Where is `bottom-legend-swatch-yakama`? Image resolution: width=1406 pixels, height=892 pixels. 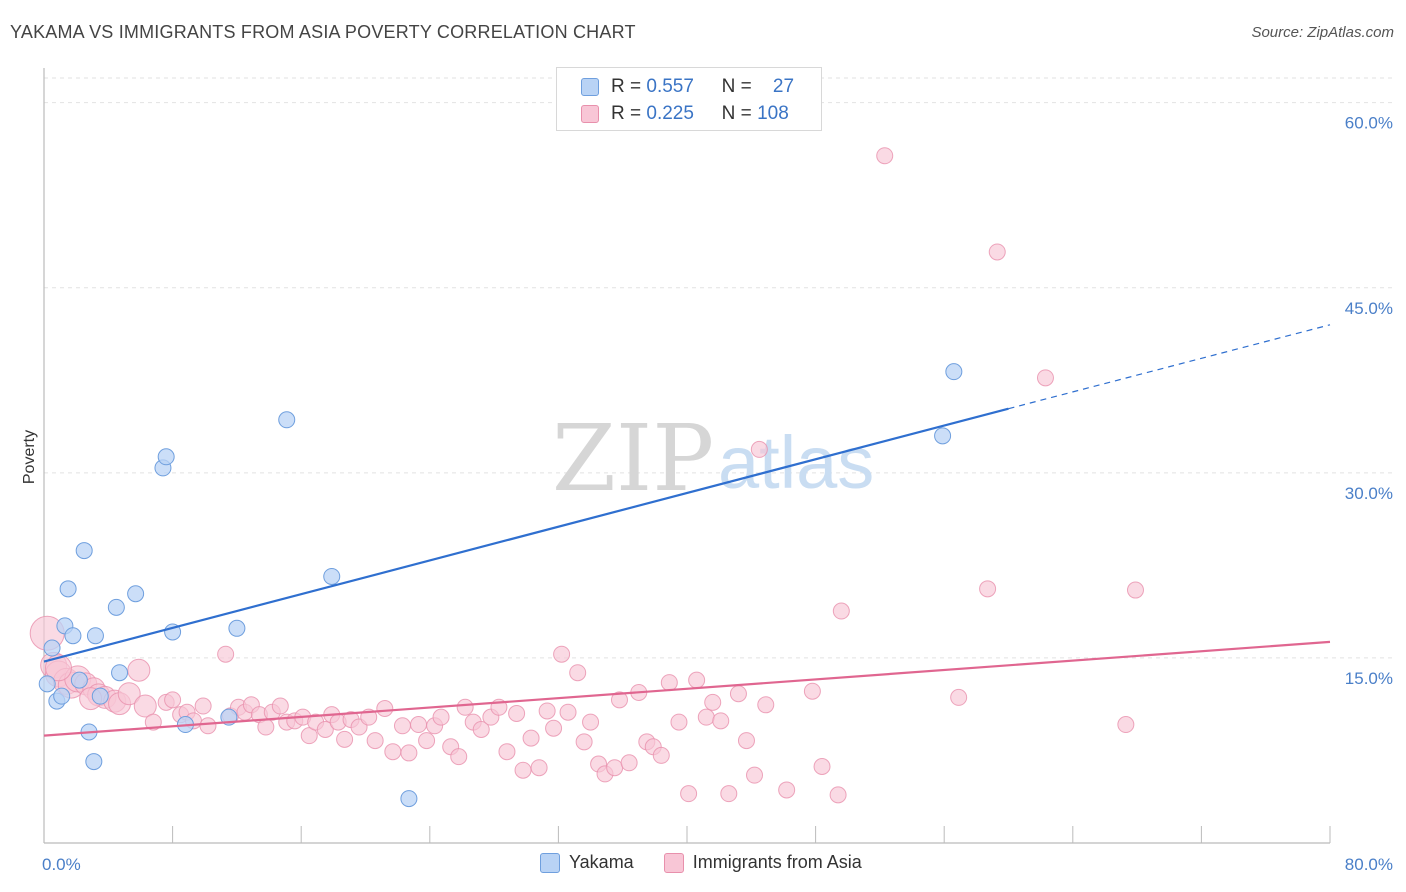
bottom-legend-swatch-yakama is located at coordinates (550, 862).